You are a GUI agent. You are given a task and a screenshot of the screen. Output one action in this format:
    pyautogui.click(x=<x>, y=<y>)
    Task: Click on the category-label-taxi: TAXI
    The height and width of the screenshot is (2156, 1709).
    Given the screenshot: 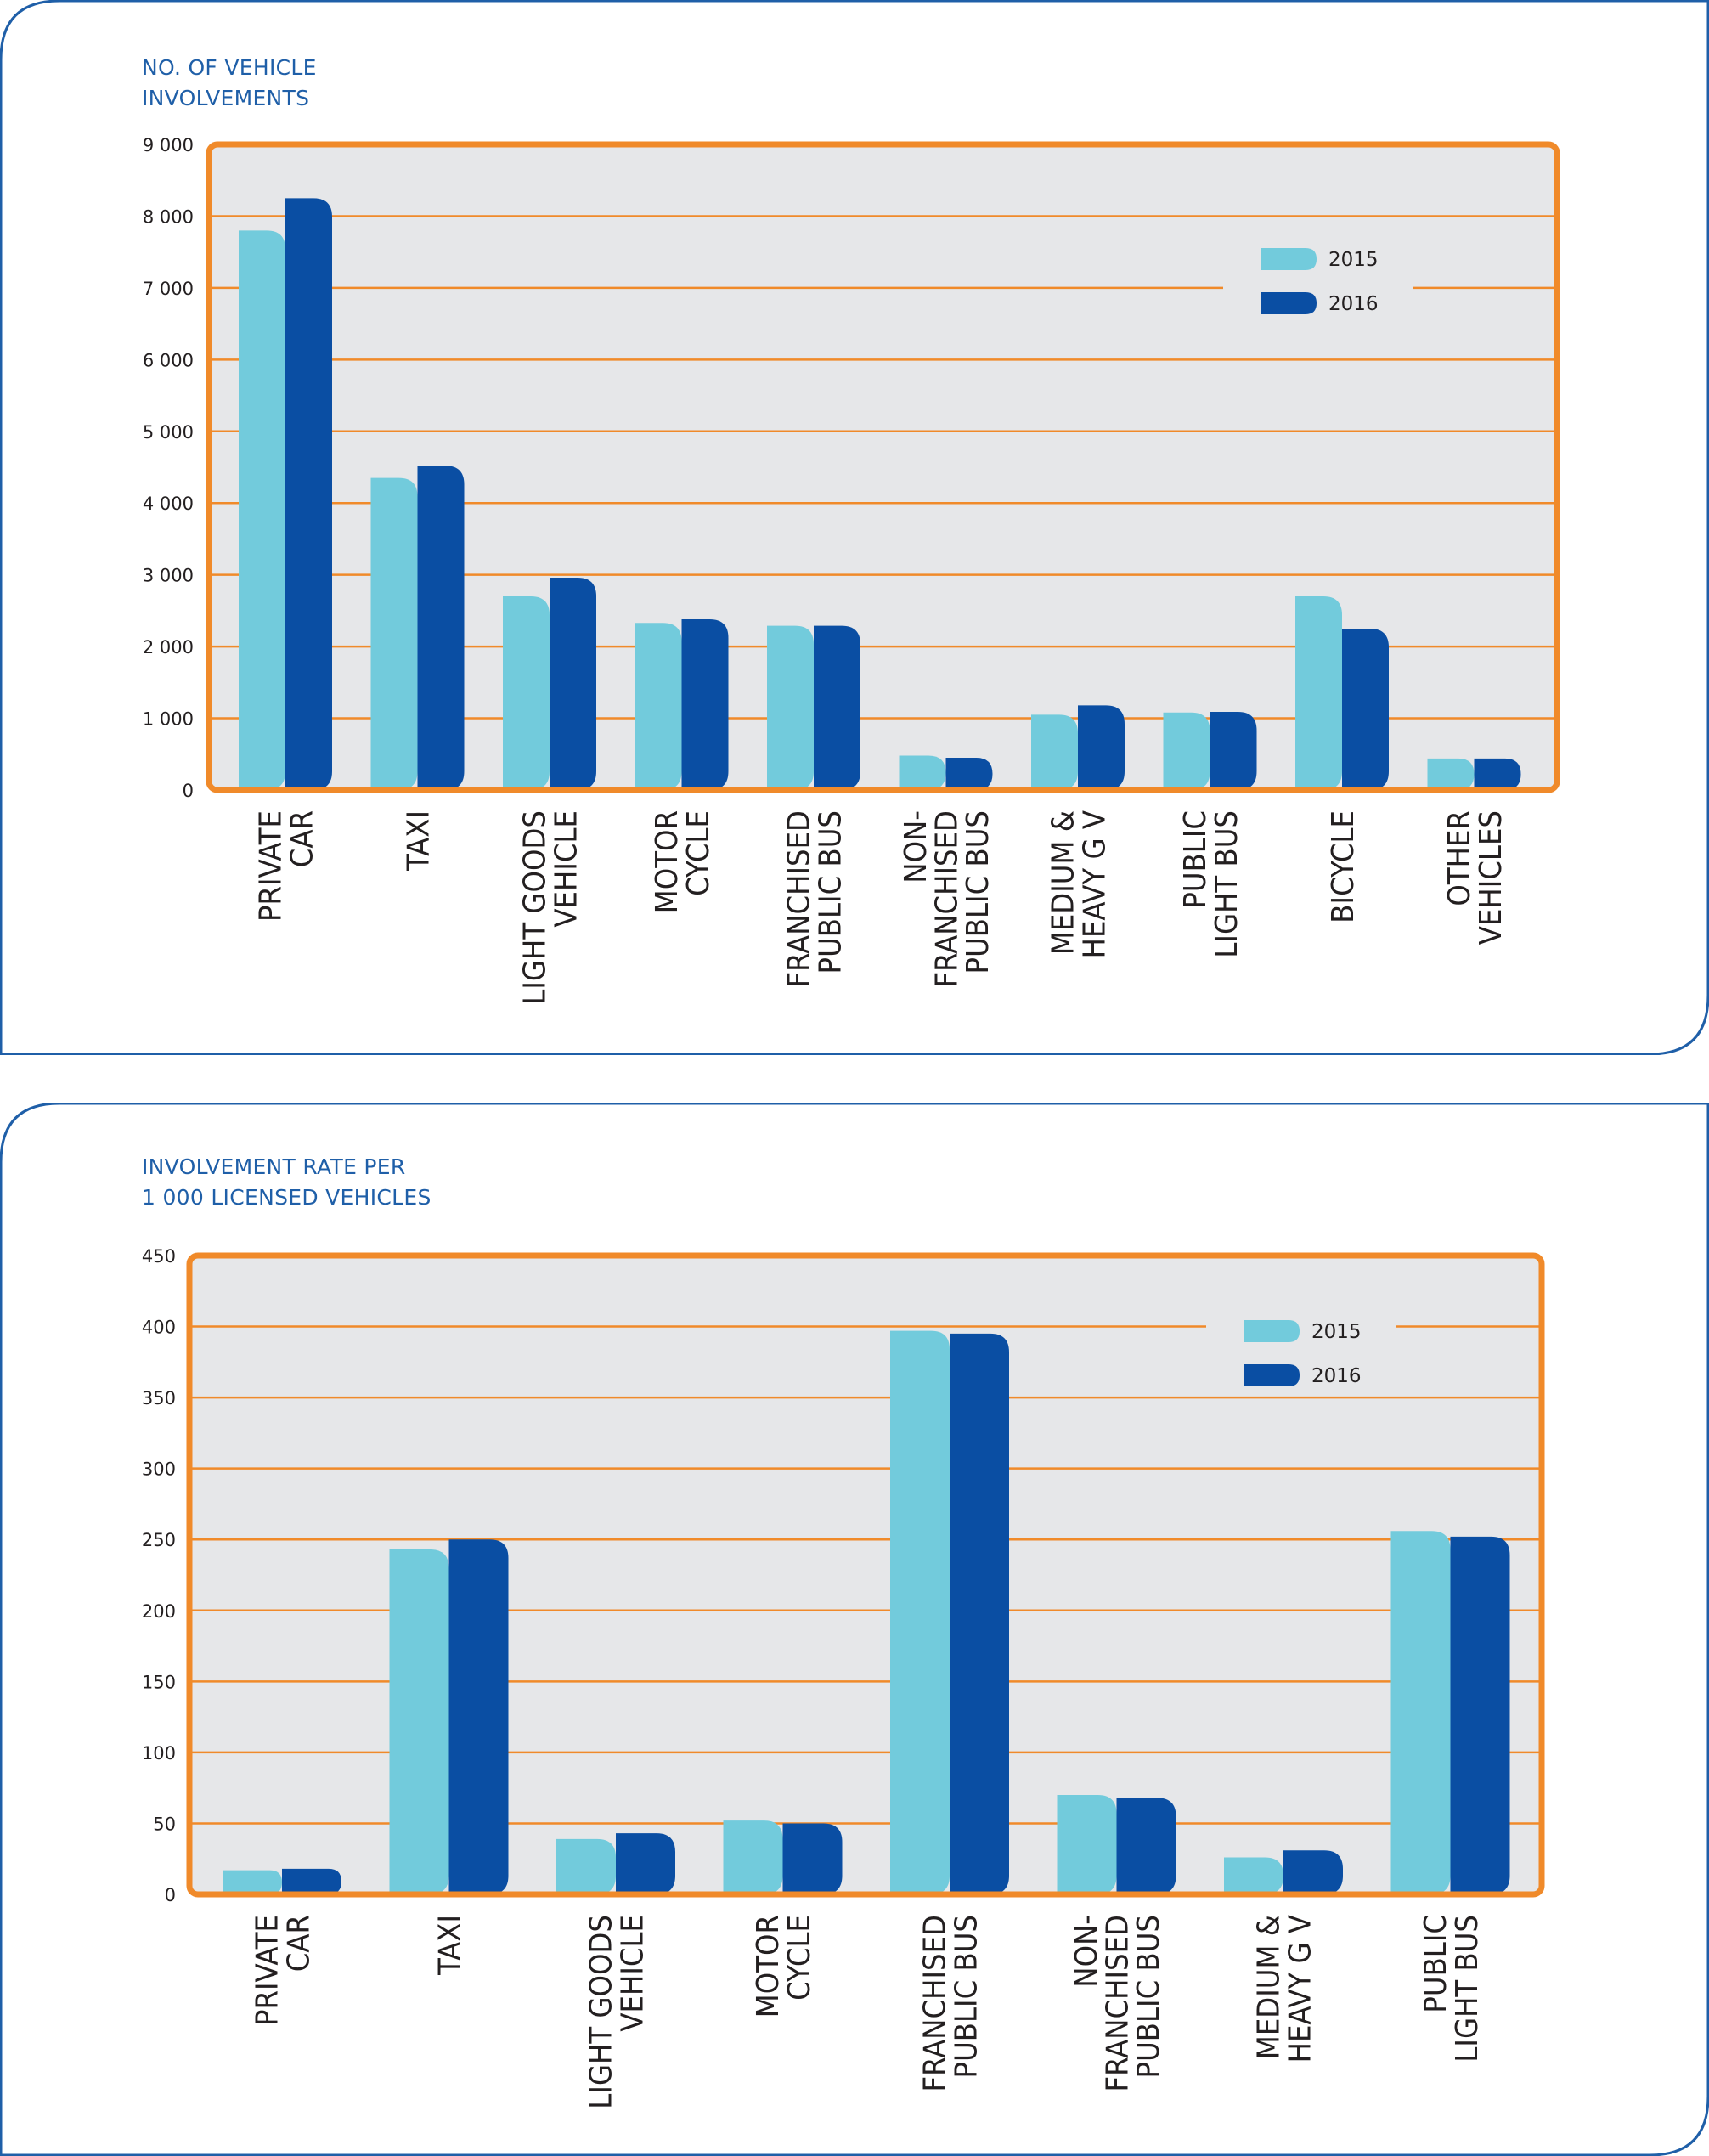 What is the action you would take?
    pyautogui.click(x=450, y=1945)
    